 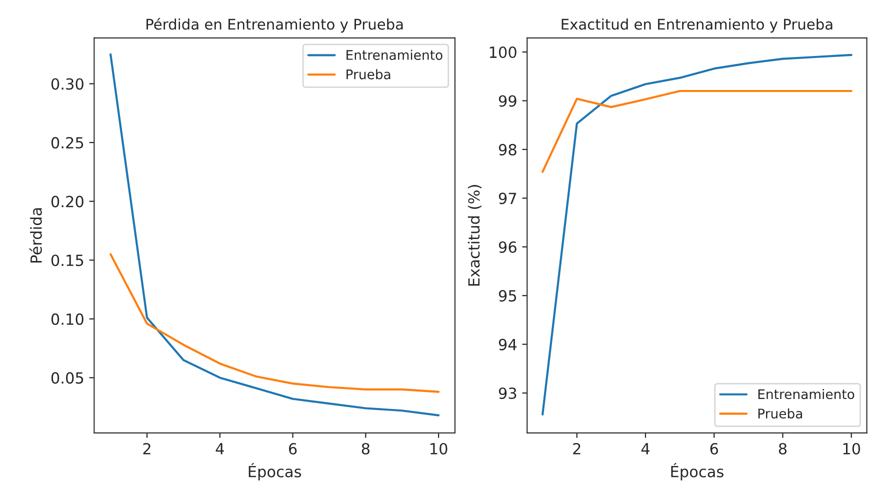 What do you see at coordinates (67, 260) in the screenshot?
I see `y-tick-label: 0.15` at bounding box center [67, 260].